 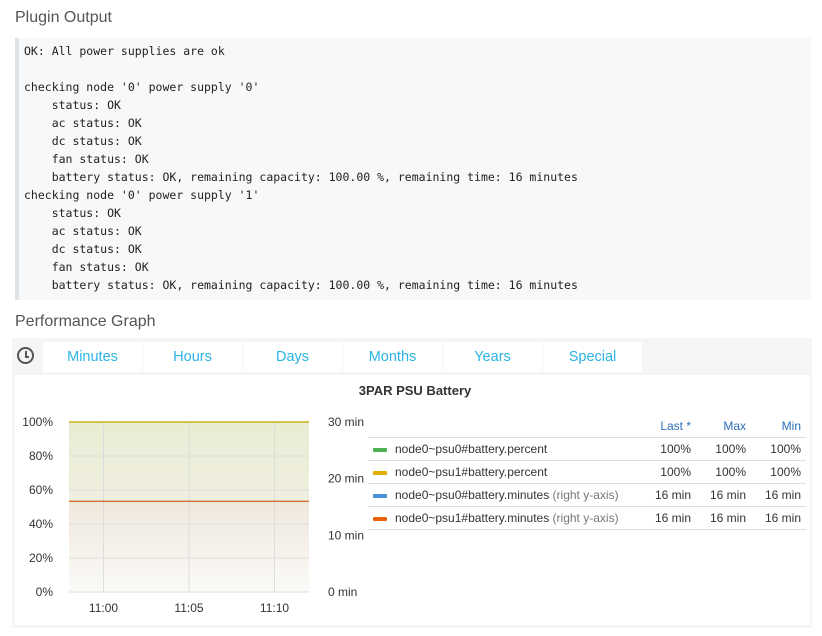 What do you see at coordinates (471, 449) in the screenshot?
I see `legend-series-name: node0~psu0#battery.percent` at bounding box center [471, 449].